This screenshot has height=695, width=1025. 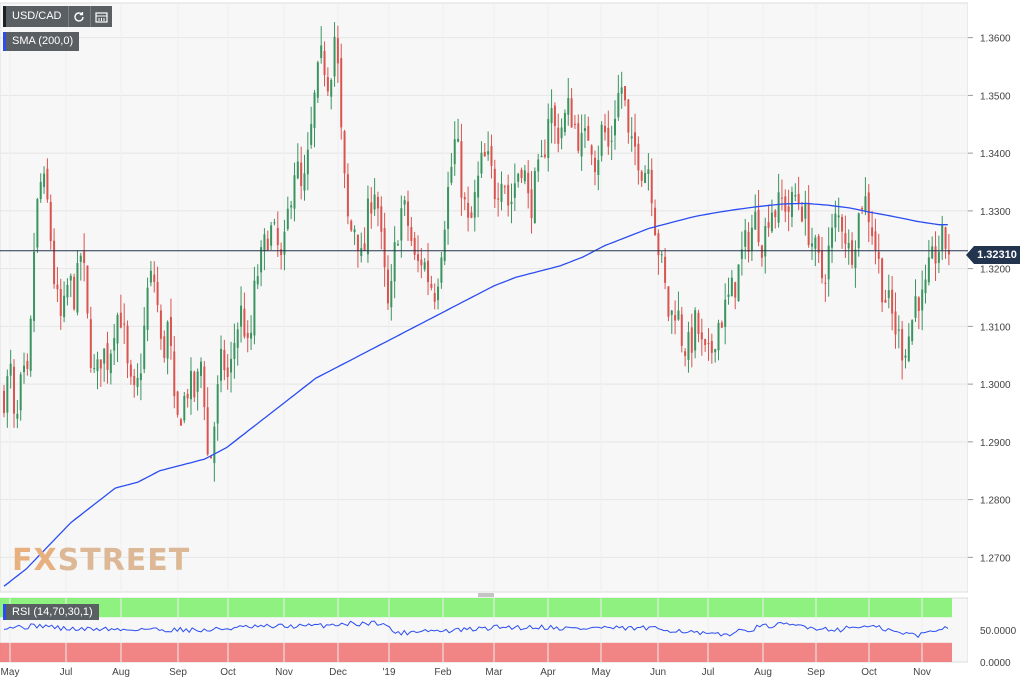 What do you see at coordinates (601, 672) in the screenshot?
I see `x-tick-label: May` at bounding box center [601, 672].